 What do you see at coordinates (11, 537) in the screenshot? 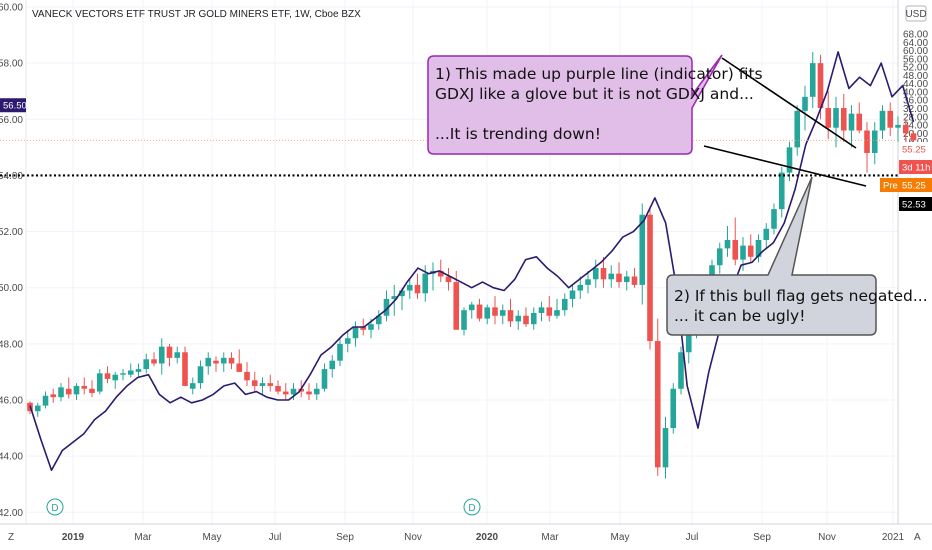
I see `timezone-icon: Z` at bounding box center [11, 537].